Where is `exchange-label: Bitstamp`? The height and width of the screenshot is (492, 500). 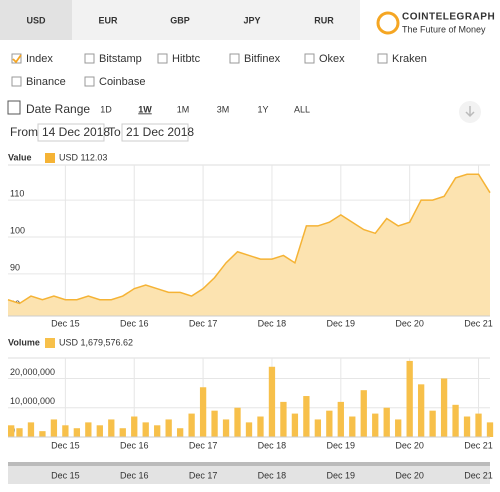
exchange-label: Bitstamp is located at coordinates (120, 59).